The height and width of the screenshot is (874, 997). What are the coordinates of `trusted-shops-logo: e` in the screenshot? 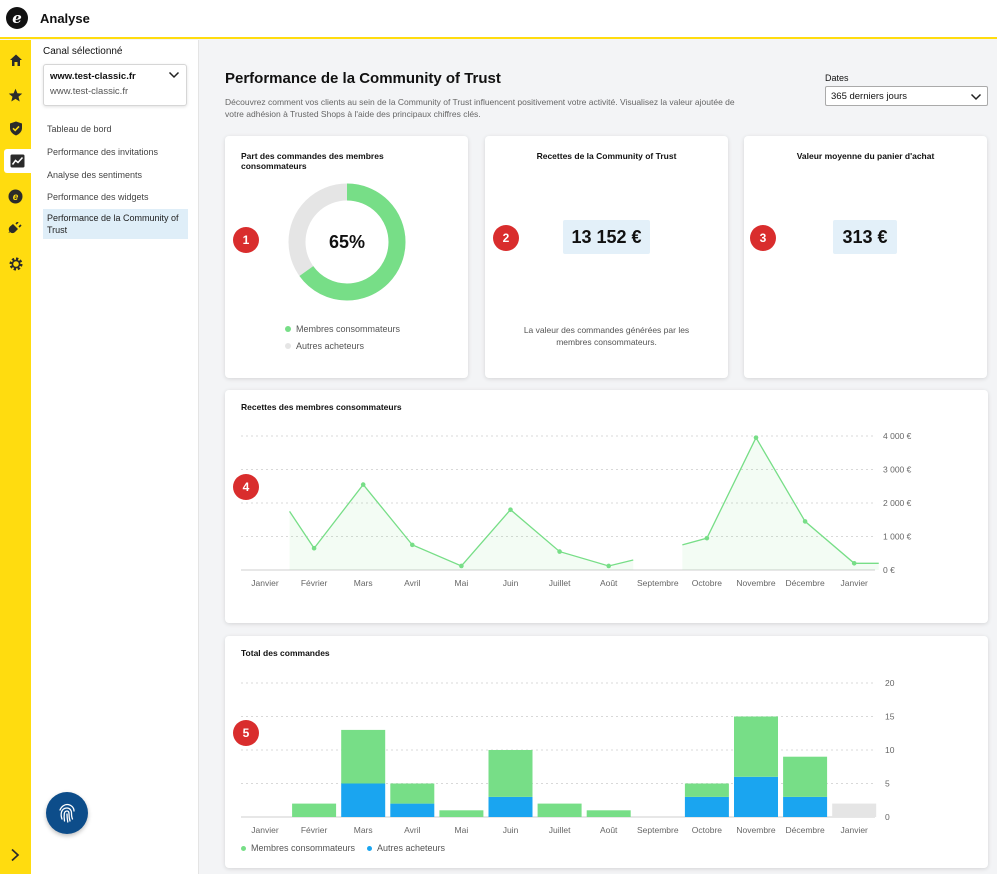 It's located at (17, 18).